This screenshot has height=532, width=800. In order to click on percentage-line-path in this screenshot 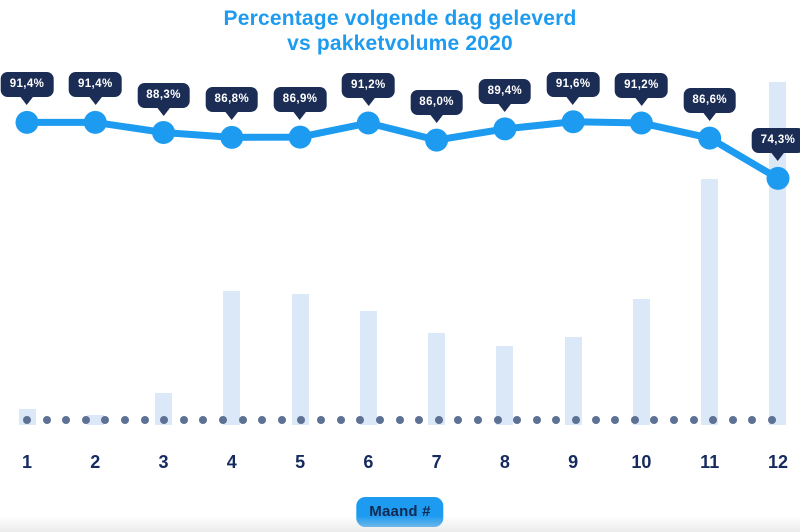, I will do `click(402, 150)`.